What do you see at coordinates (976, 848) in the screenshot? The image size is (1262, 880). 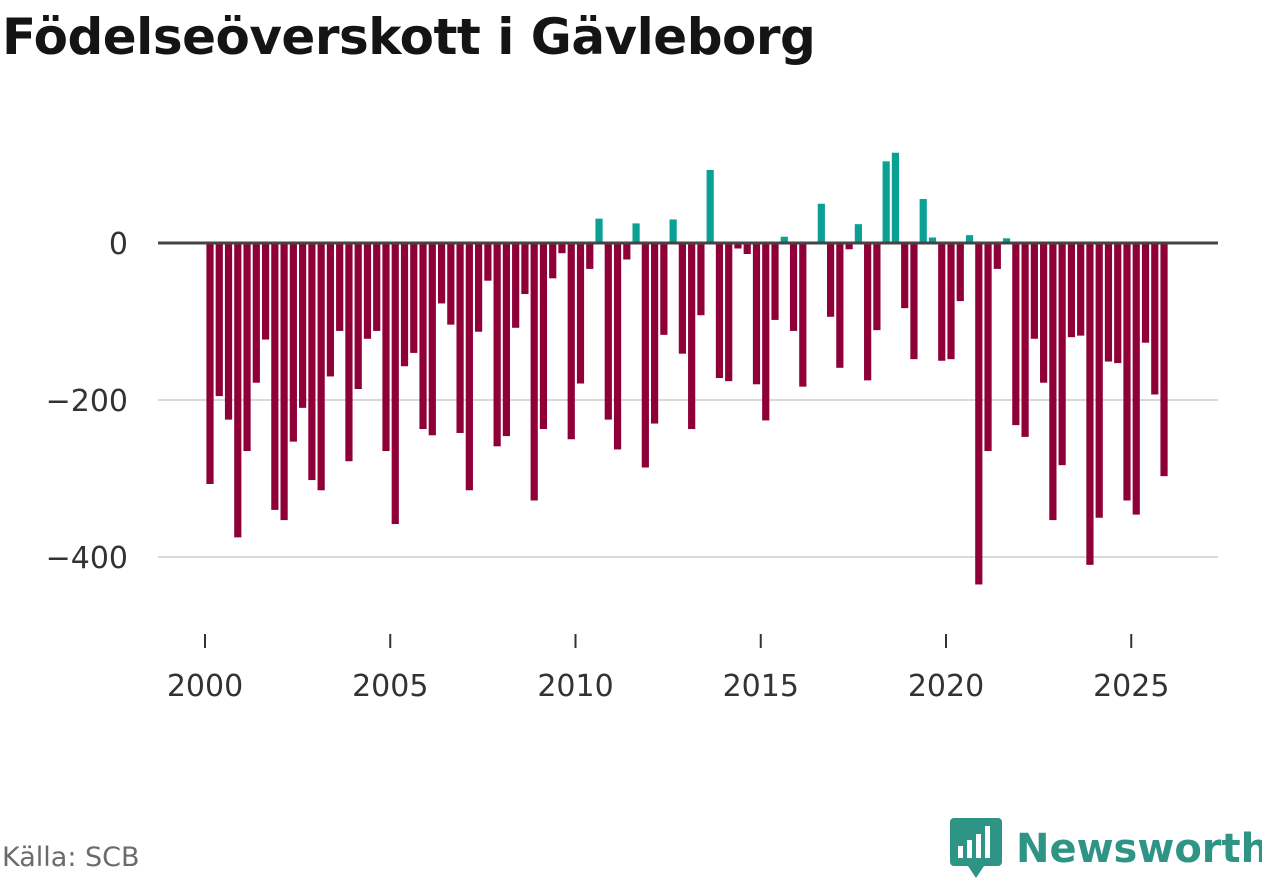 I see `bar-chart-bubble-icon` at bounding box center [976, 848].